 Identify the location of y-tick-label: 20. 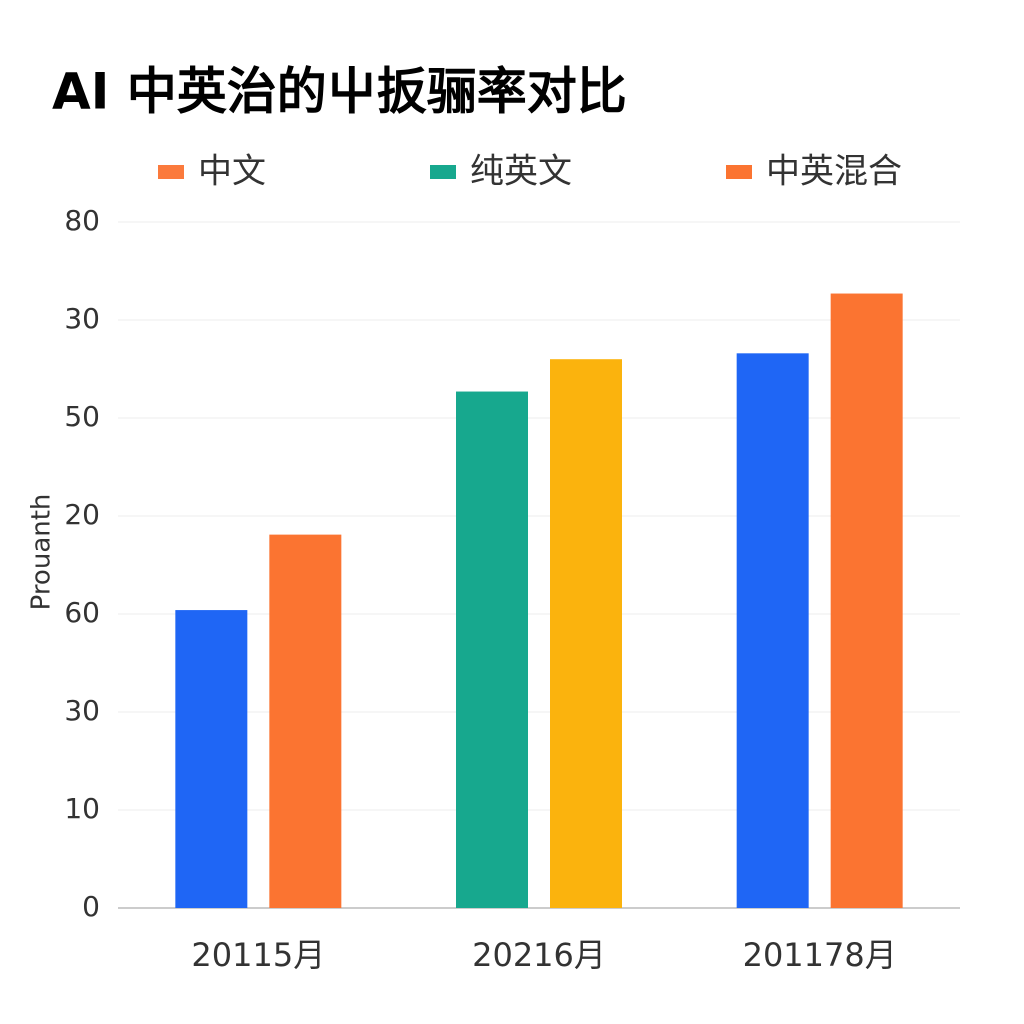
(82, 514).